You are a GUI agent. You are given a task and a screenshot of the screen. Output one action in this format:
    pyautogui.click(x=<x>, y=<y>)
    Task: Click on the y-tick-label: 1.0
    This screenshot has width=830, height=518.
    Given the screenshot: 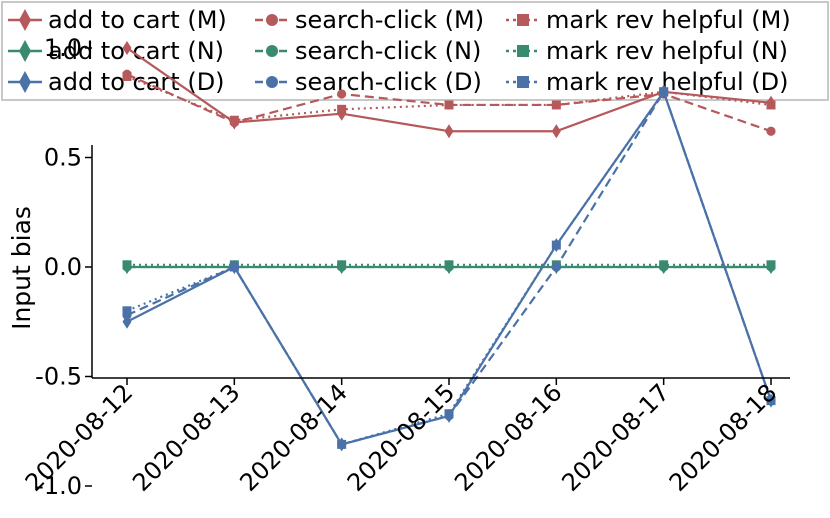 What is the action you would take?
    pyautogui.click(x=63, y=48)
    